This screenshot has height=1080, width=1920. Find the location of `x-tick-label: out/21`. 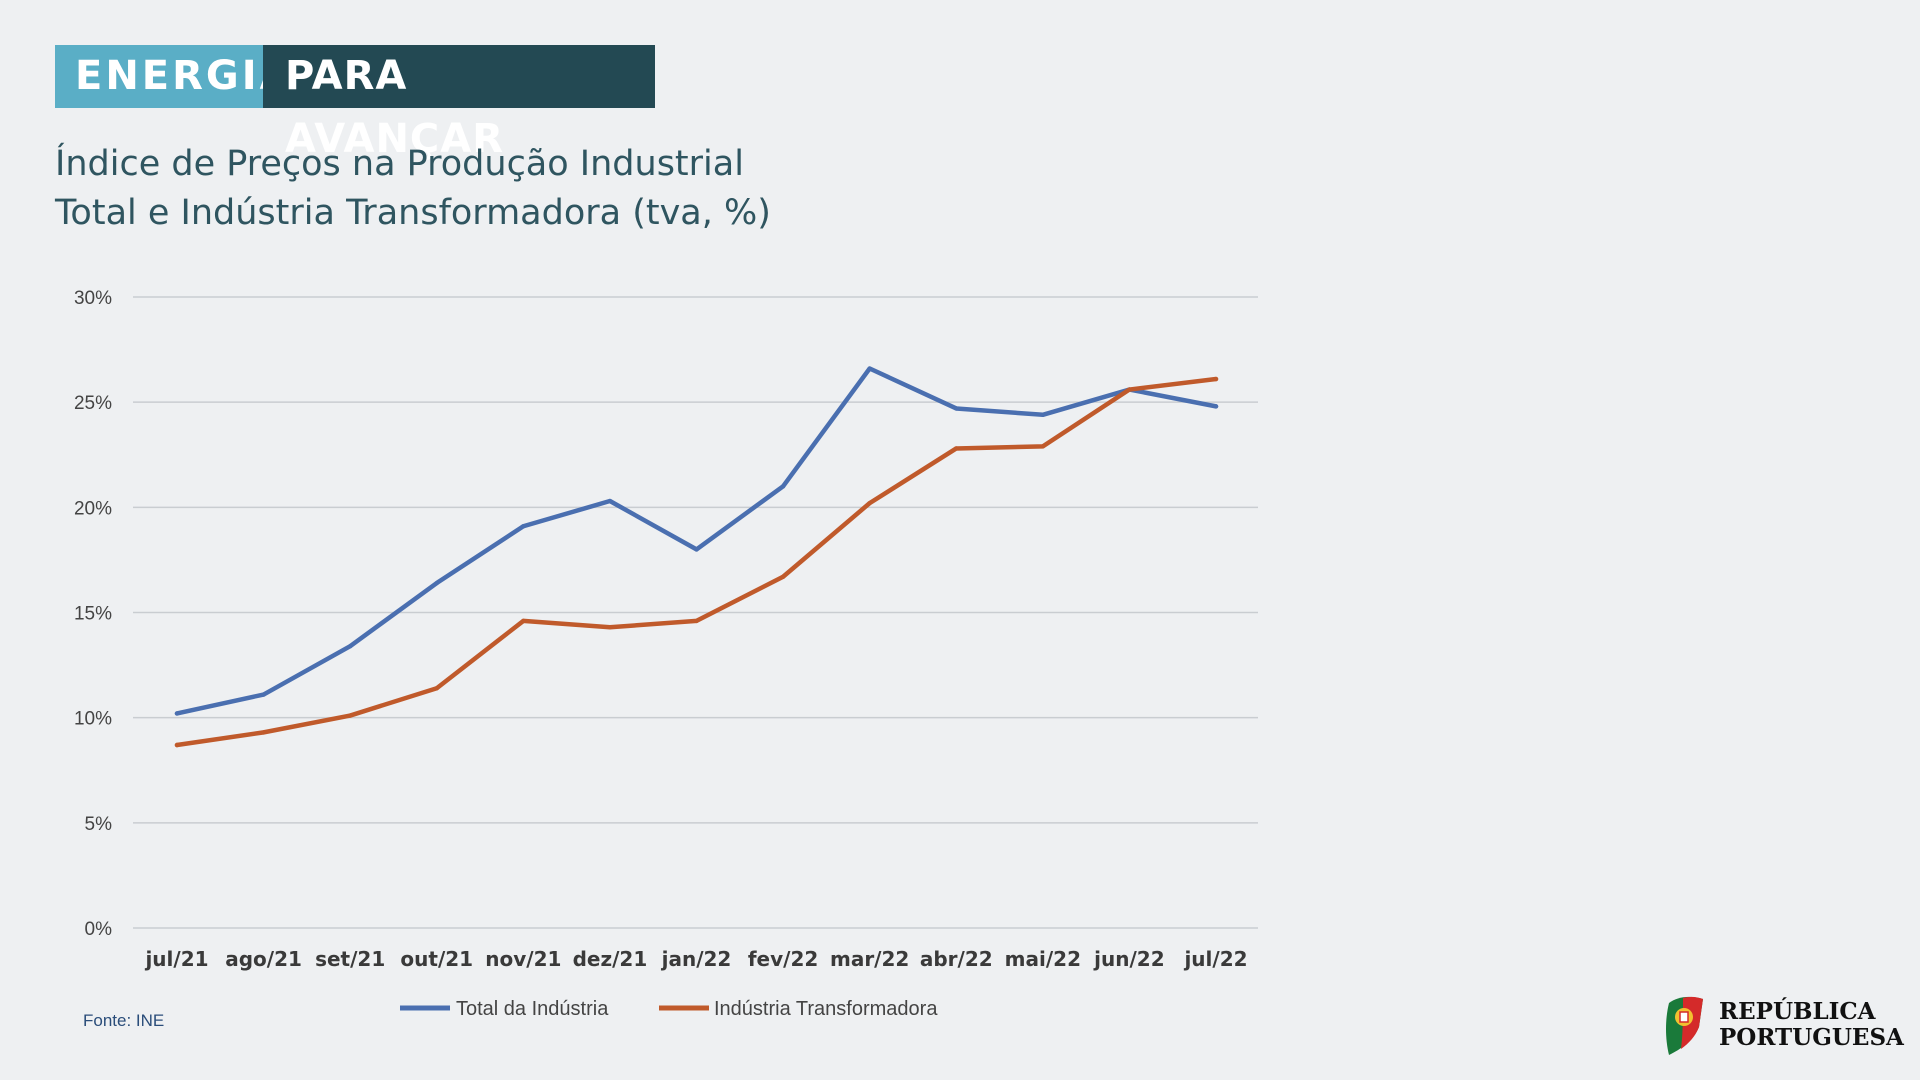

x-tick-label: out/21 is located at coordinates (436, 959).